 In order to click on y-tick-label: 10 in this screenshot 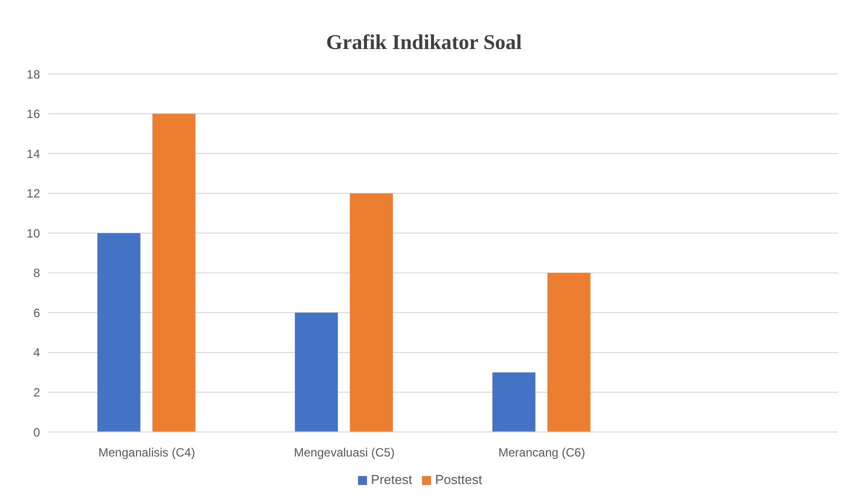, I will do `click(33, 233)`.